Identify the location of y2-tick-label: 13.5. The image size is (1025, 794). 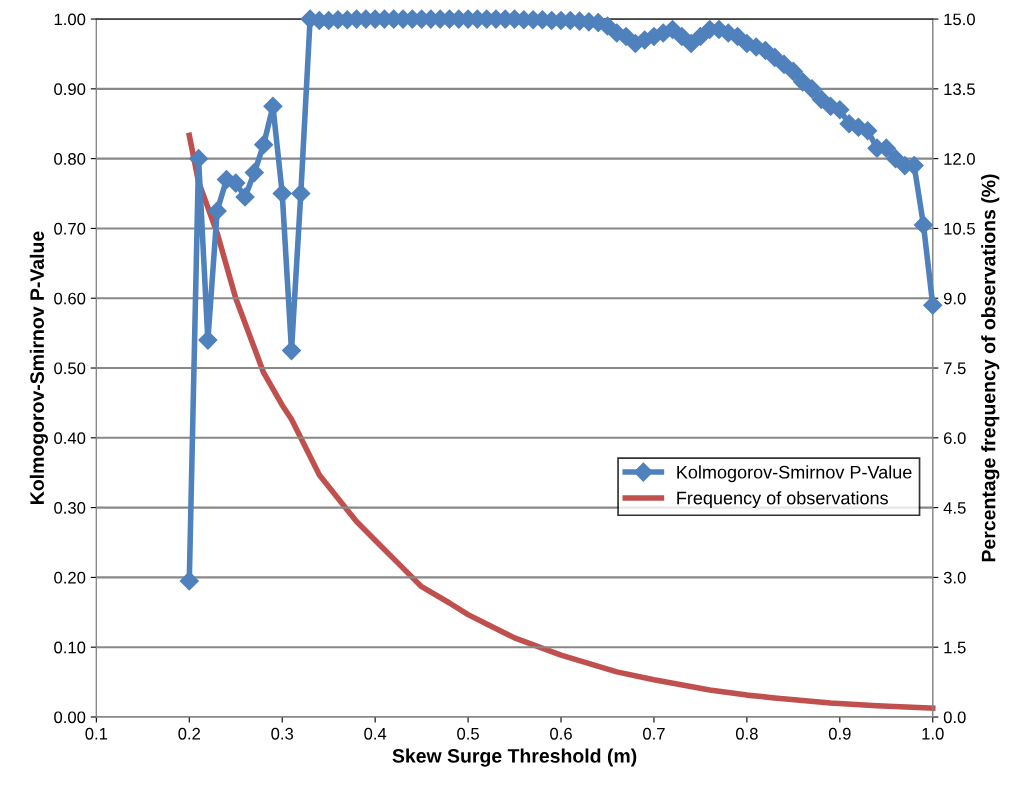
(959, 89).